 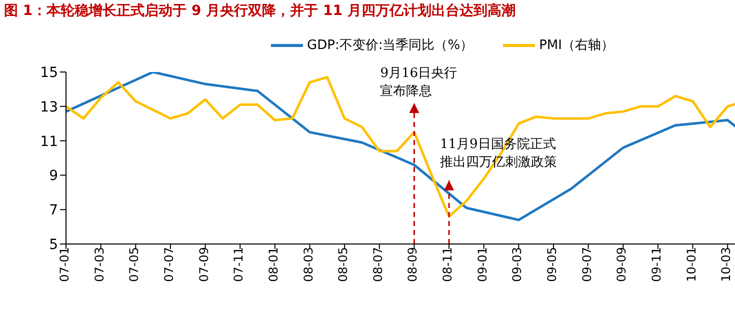 What do you see at coordinates (447, 264) in the screenshot?
I see `x-tick-label: 08-11` at bounding box center [447, 264].